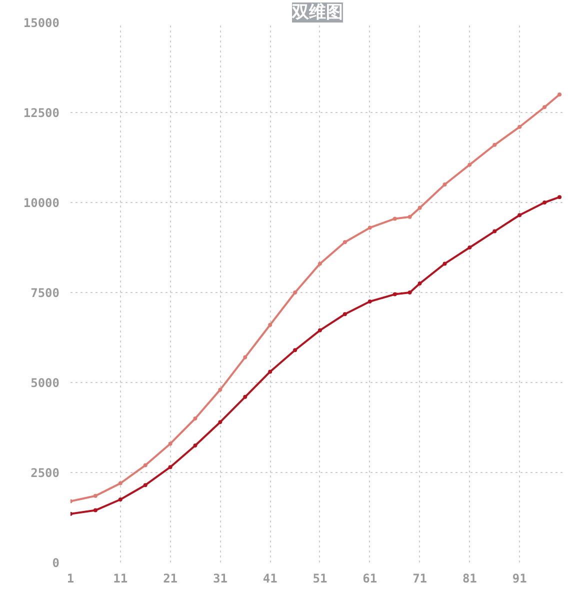 The width and height of the screenshot is (584, 592). What do you see at coordinates (320, 579) in the screenshot?
I see `x-tick-label: 51` at bounding box center [320, 579].